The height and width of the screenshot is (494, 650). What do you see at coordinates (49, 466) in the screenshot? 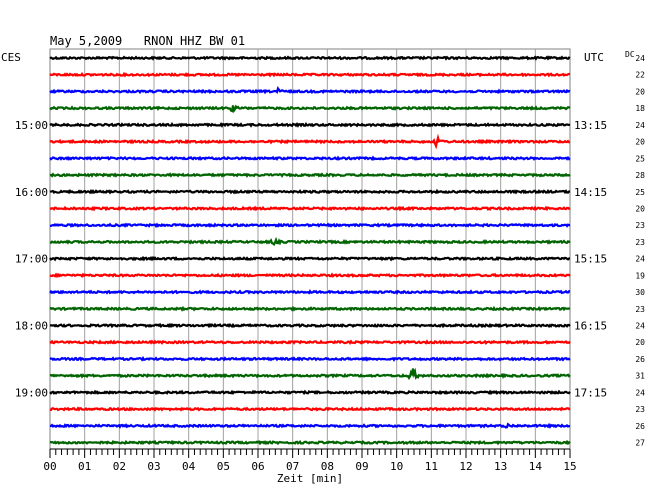
I see `x-tick-label: 00` at bounding box center [49, 466].